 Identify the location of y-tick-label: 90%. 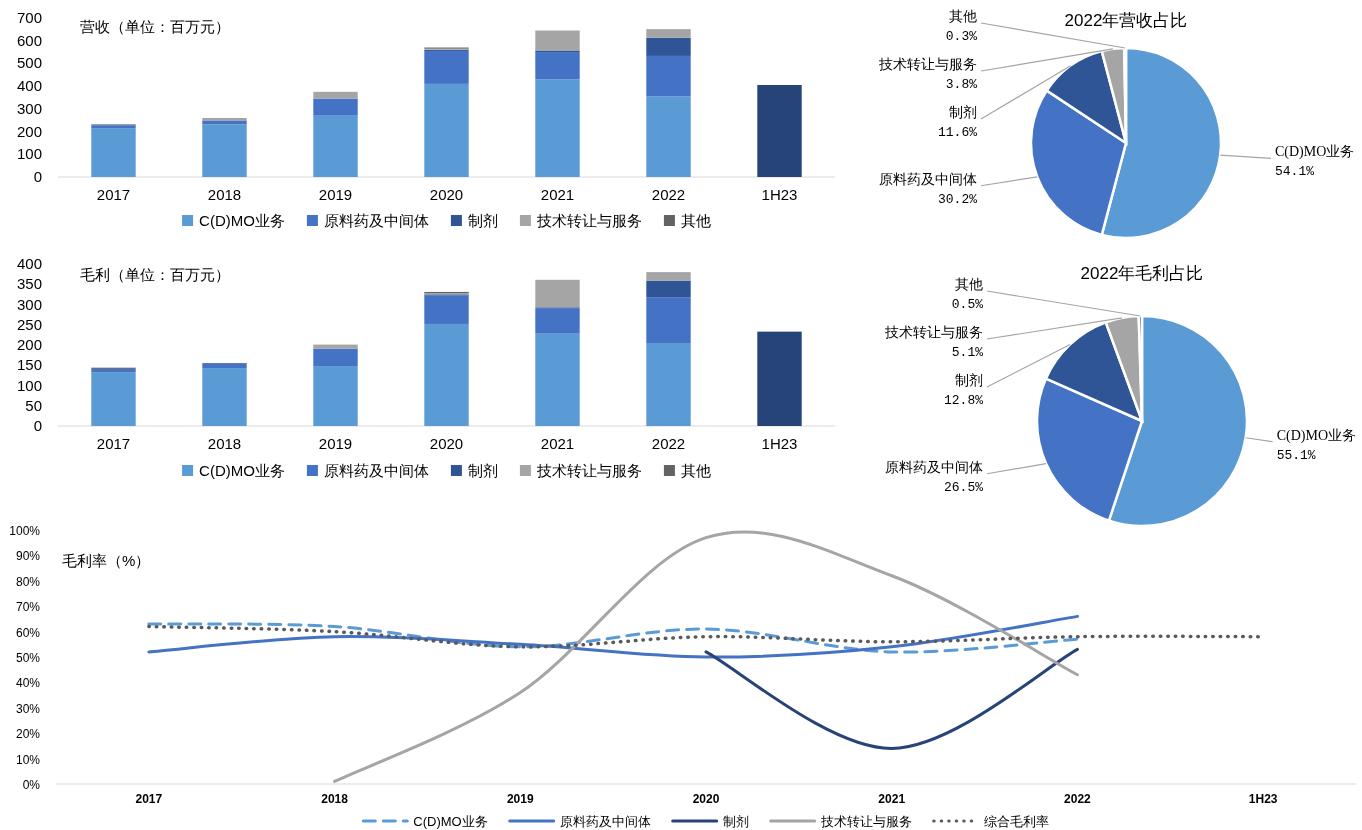
(28, 556).